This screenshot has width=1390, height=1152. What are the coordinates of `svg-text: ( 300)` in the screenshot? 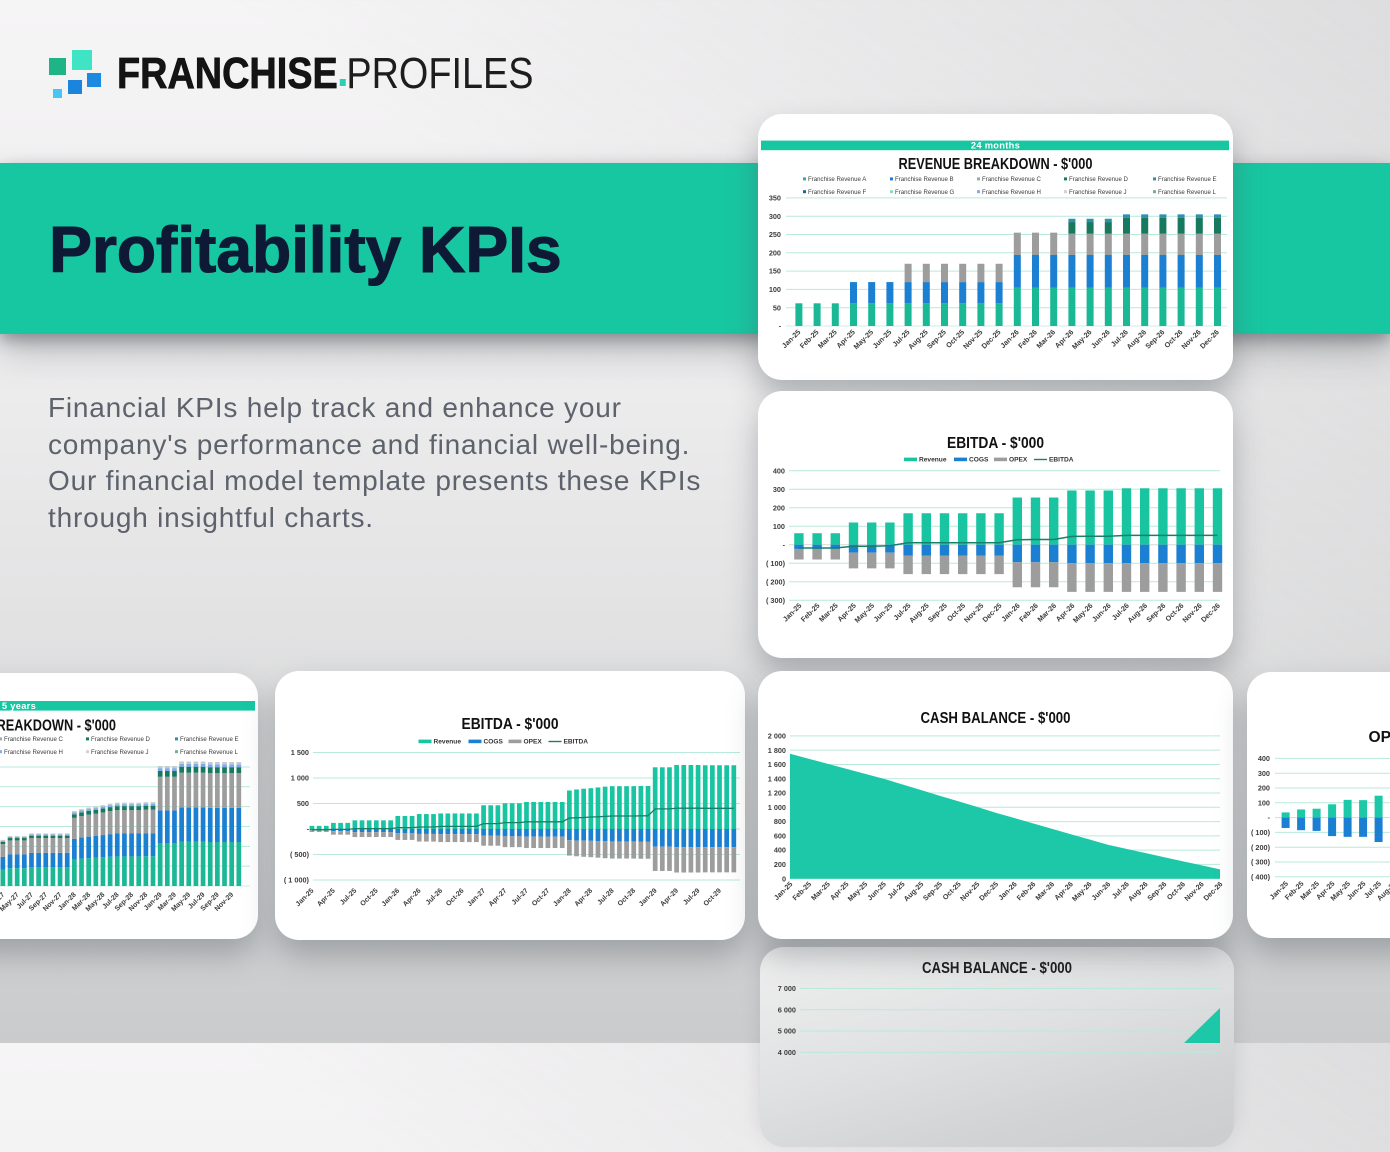 It's located at (776, 600).